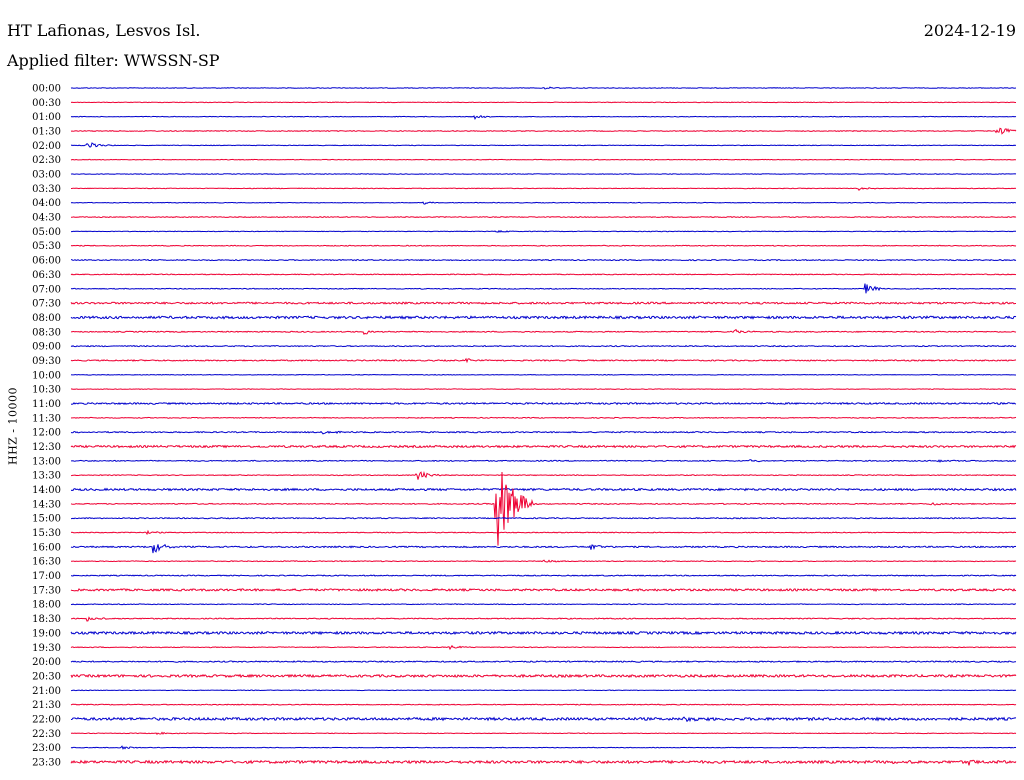 This screenshot has height=780, width=1024. Describe the element at coordinates (46, 232) in the screenshot. I see `time-tick-label: 05:00` at that location.